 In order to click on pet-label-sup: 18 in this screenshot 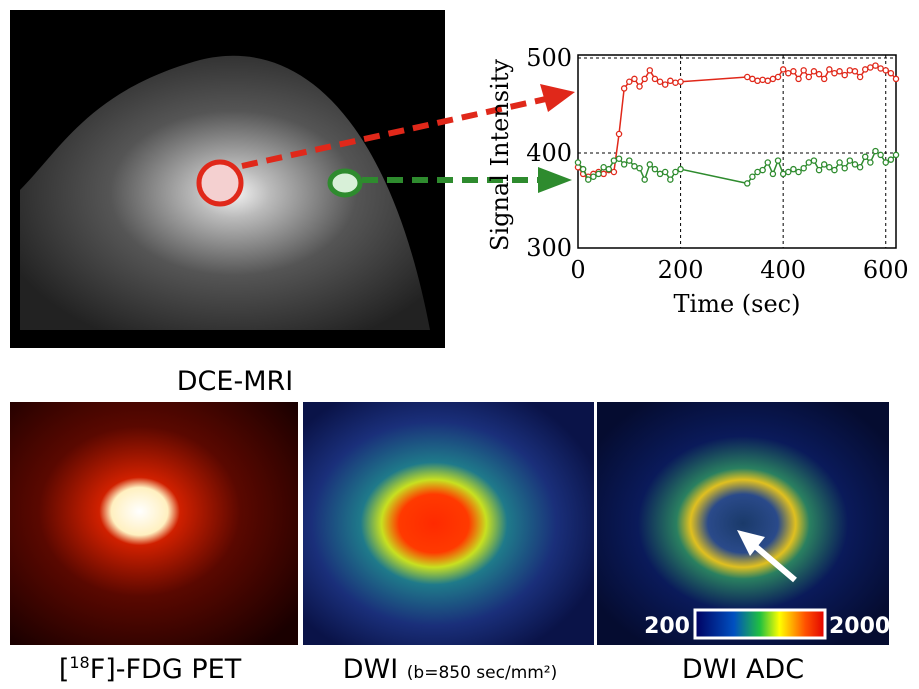, I will do `click(79, 662)`.